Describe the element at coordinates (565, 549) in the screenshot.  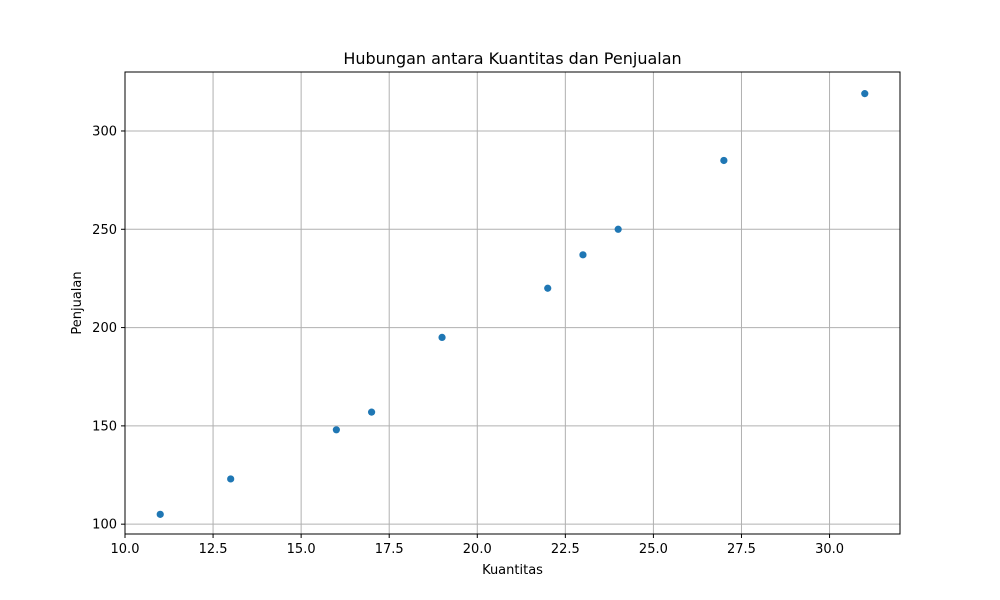
I see `x-tick-label: 22.5` at that location.